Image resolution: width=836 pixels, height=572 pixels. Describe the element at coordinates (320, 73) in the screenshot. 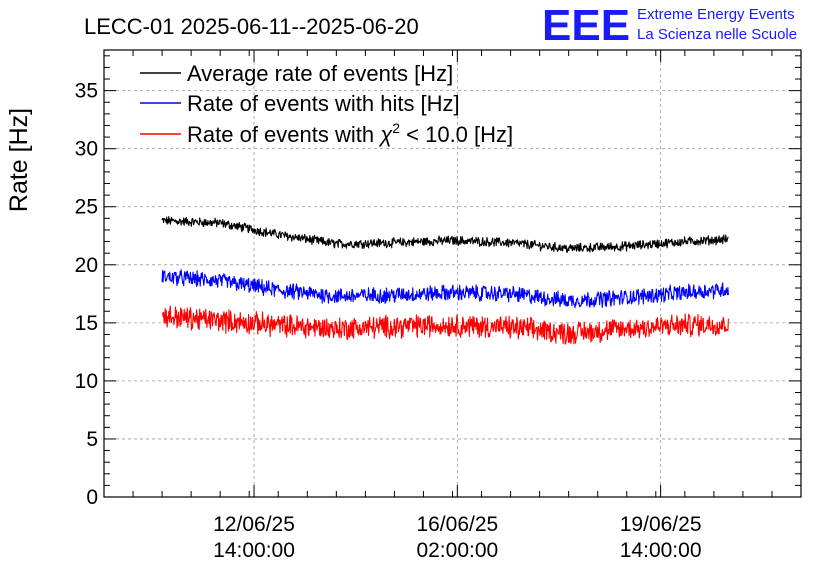

I see `legend-entry-1: Average rate of events [Hz]` at that location.